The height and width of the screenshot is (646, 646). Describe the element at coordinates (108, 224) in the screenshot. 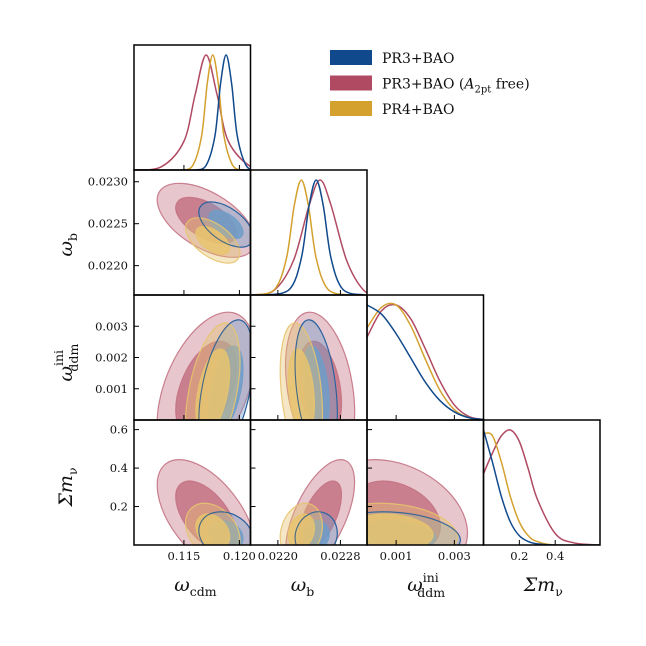

I see `y-tick-label-1-1: 0.0225` at that location.